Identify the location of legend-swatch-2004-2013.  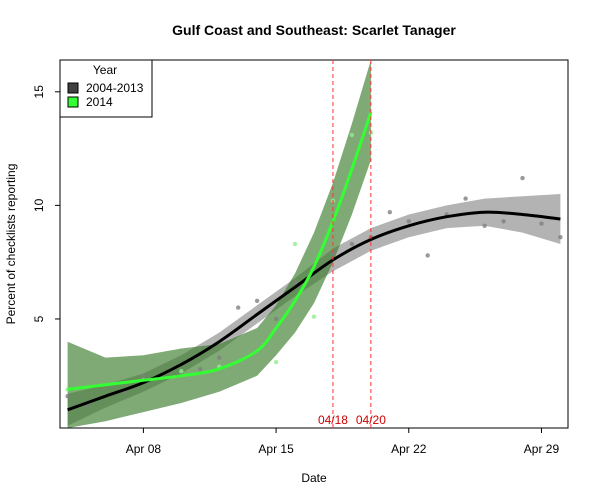
(73, 88).